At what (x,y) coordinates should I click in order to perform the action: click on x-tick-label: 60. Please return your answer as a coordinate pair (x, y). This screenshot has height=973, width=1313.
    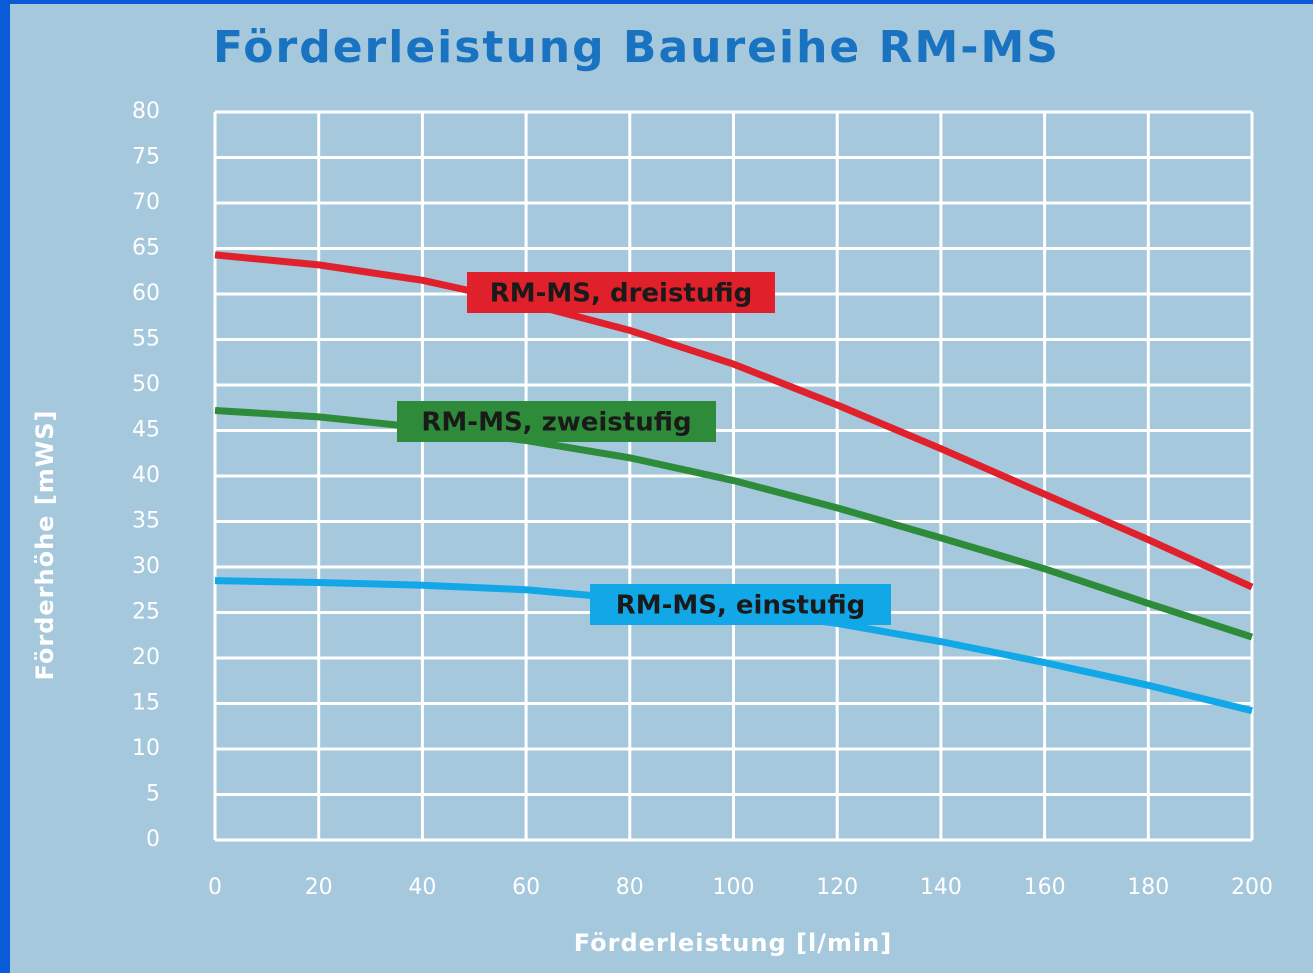
    Looking at the image, I should click on (526, 887).